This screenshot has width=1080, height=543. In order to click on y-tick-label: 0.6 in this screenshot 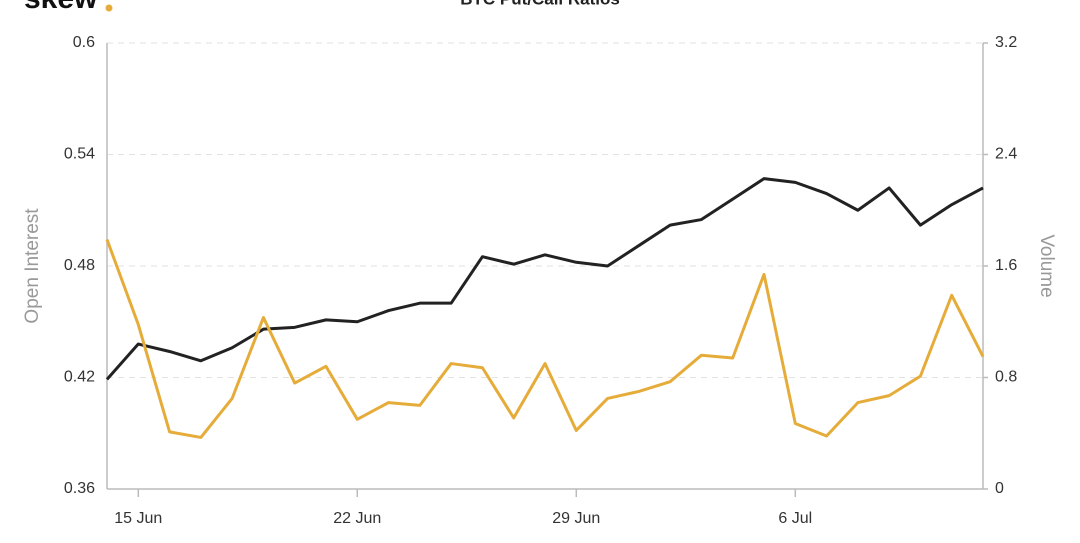, I will do `click(84, 42)`.